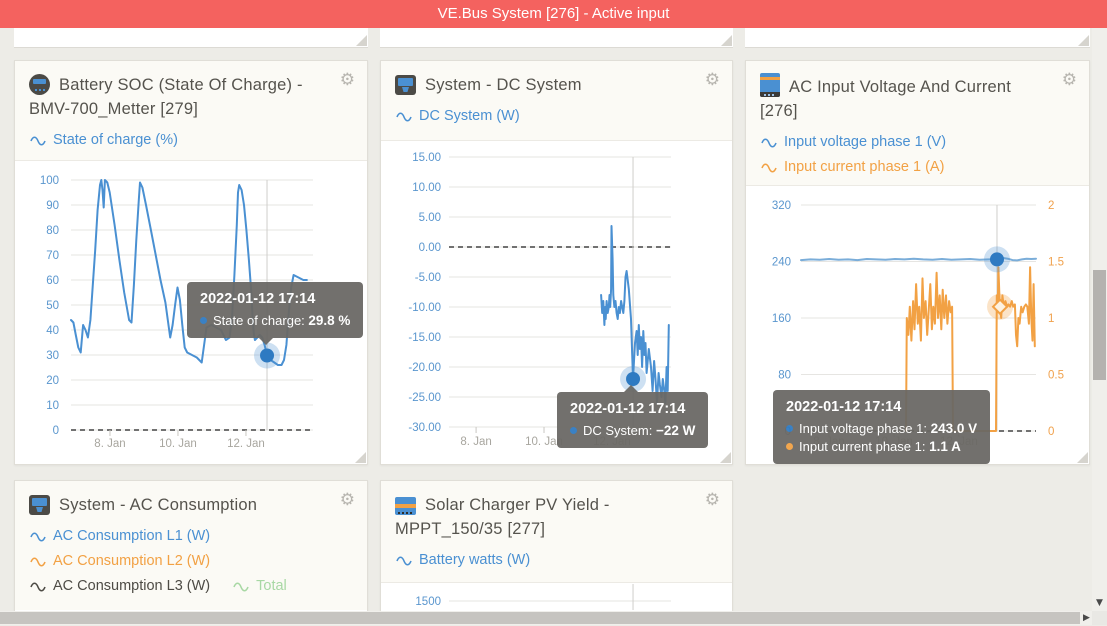 Image resolution: width=1107 pixels, height=626 pixels. Describe the element at coordinates (556, 101) in the screenshot. I see `panel-header: System - DC System ⚙ DC System (W)` at that location.